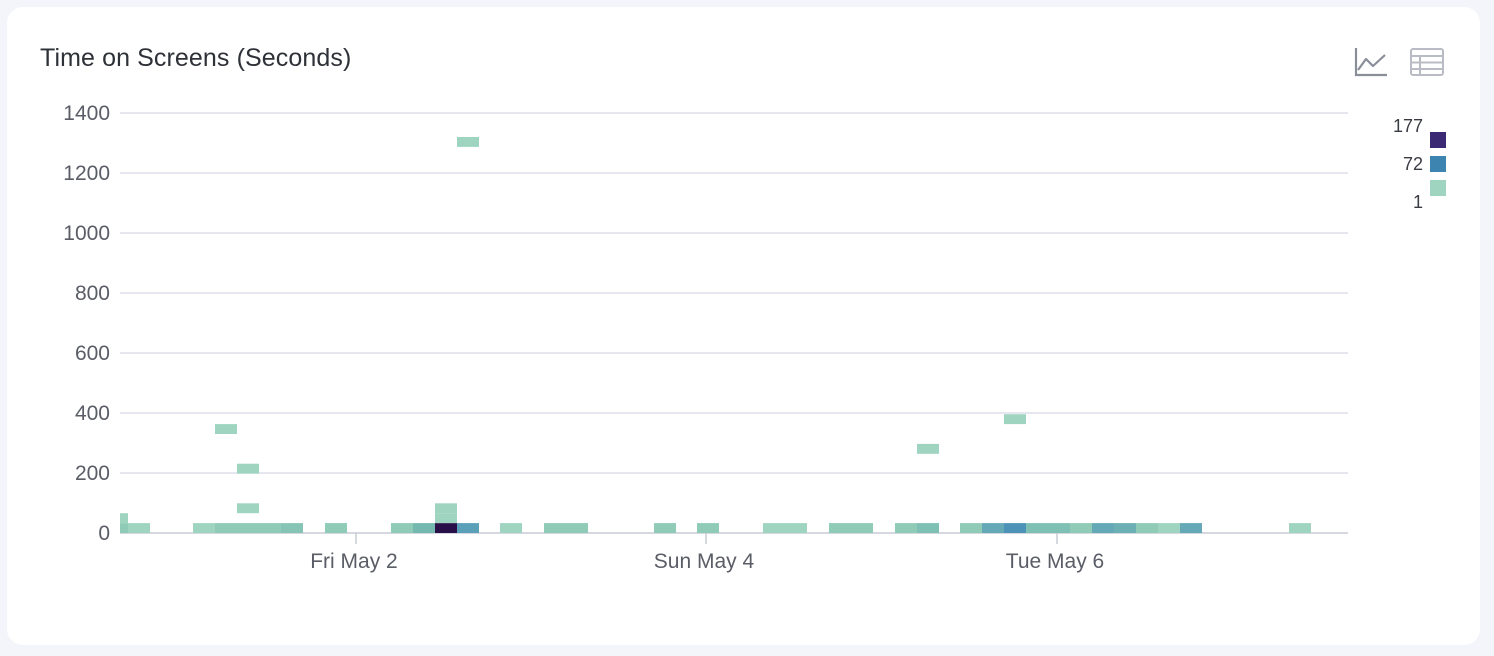 This screenshot has width=1494, height=656. What do you see at coordinates (354, 561) in the screenshot?
I see `x-tick-label: Fri May 2` at bounding box center [354, 561].